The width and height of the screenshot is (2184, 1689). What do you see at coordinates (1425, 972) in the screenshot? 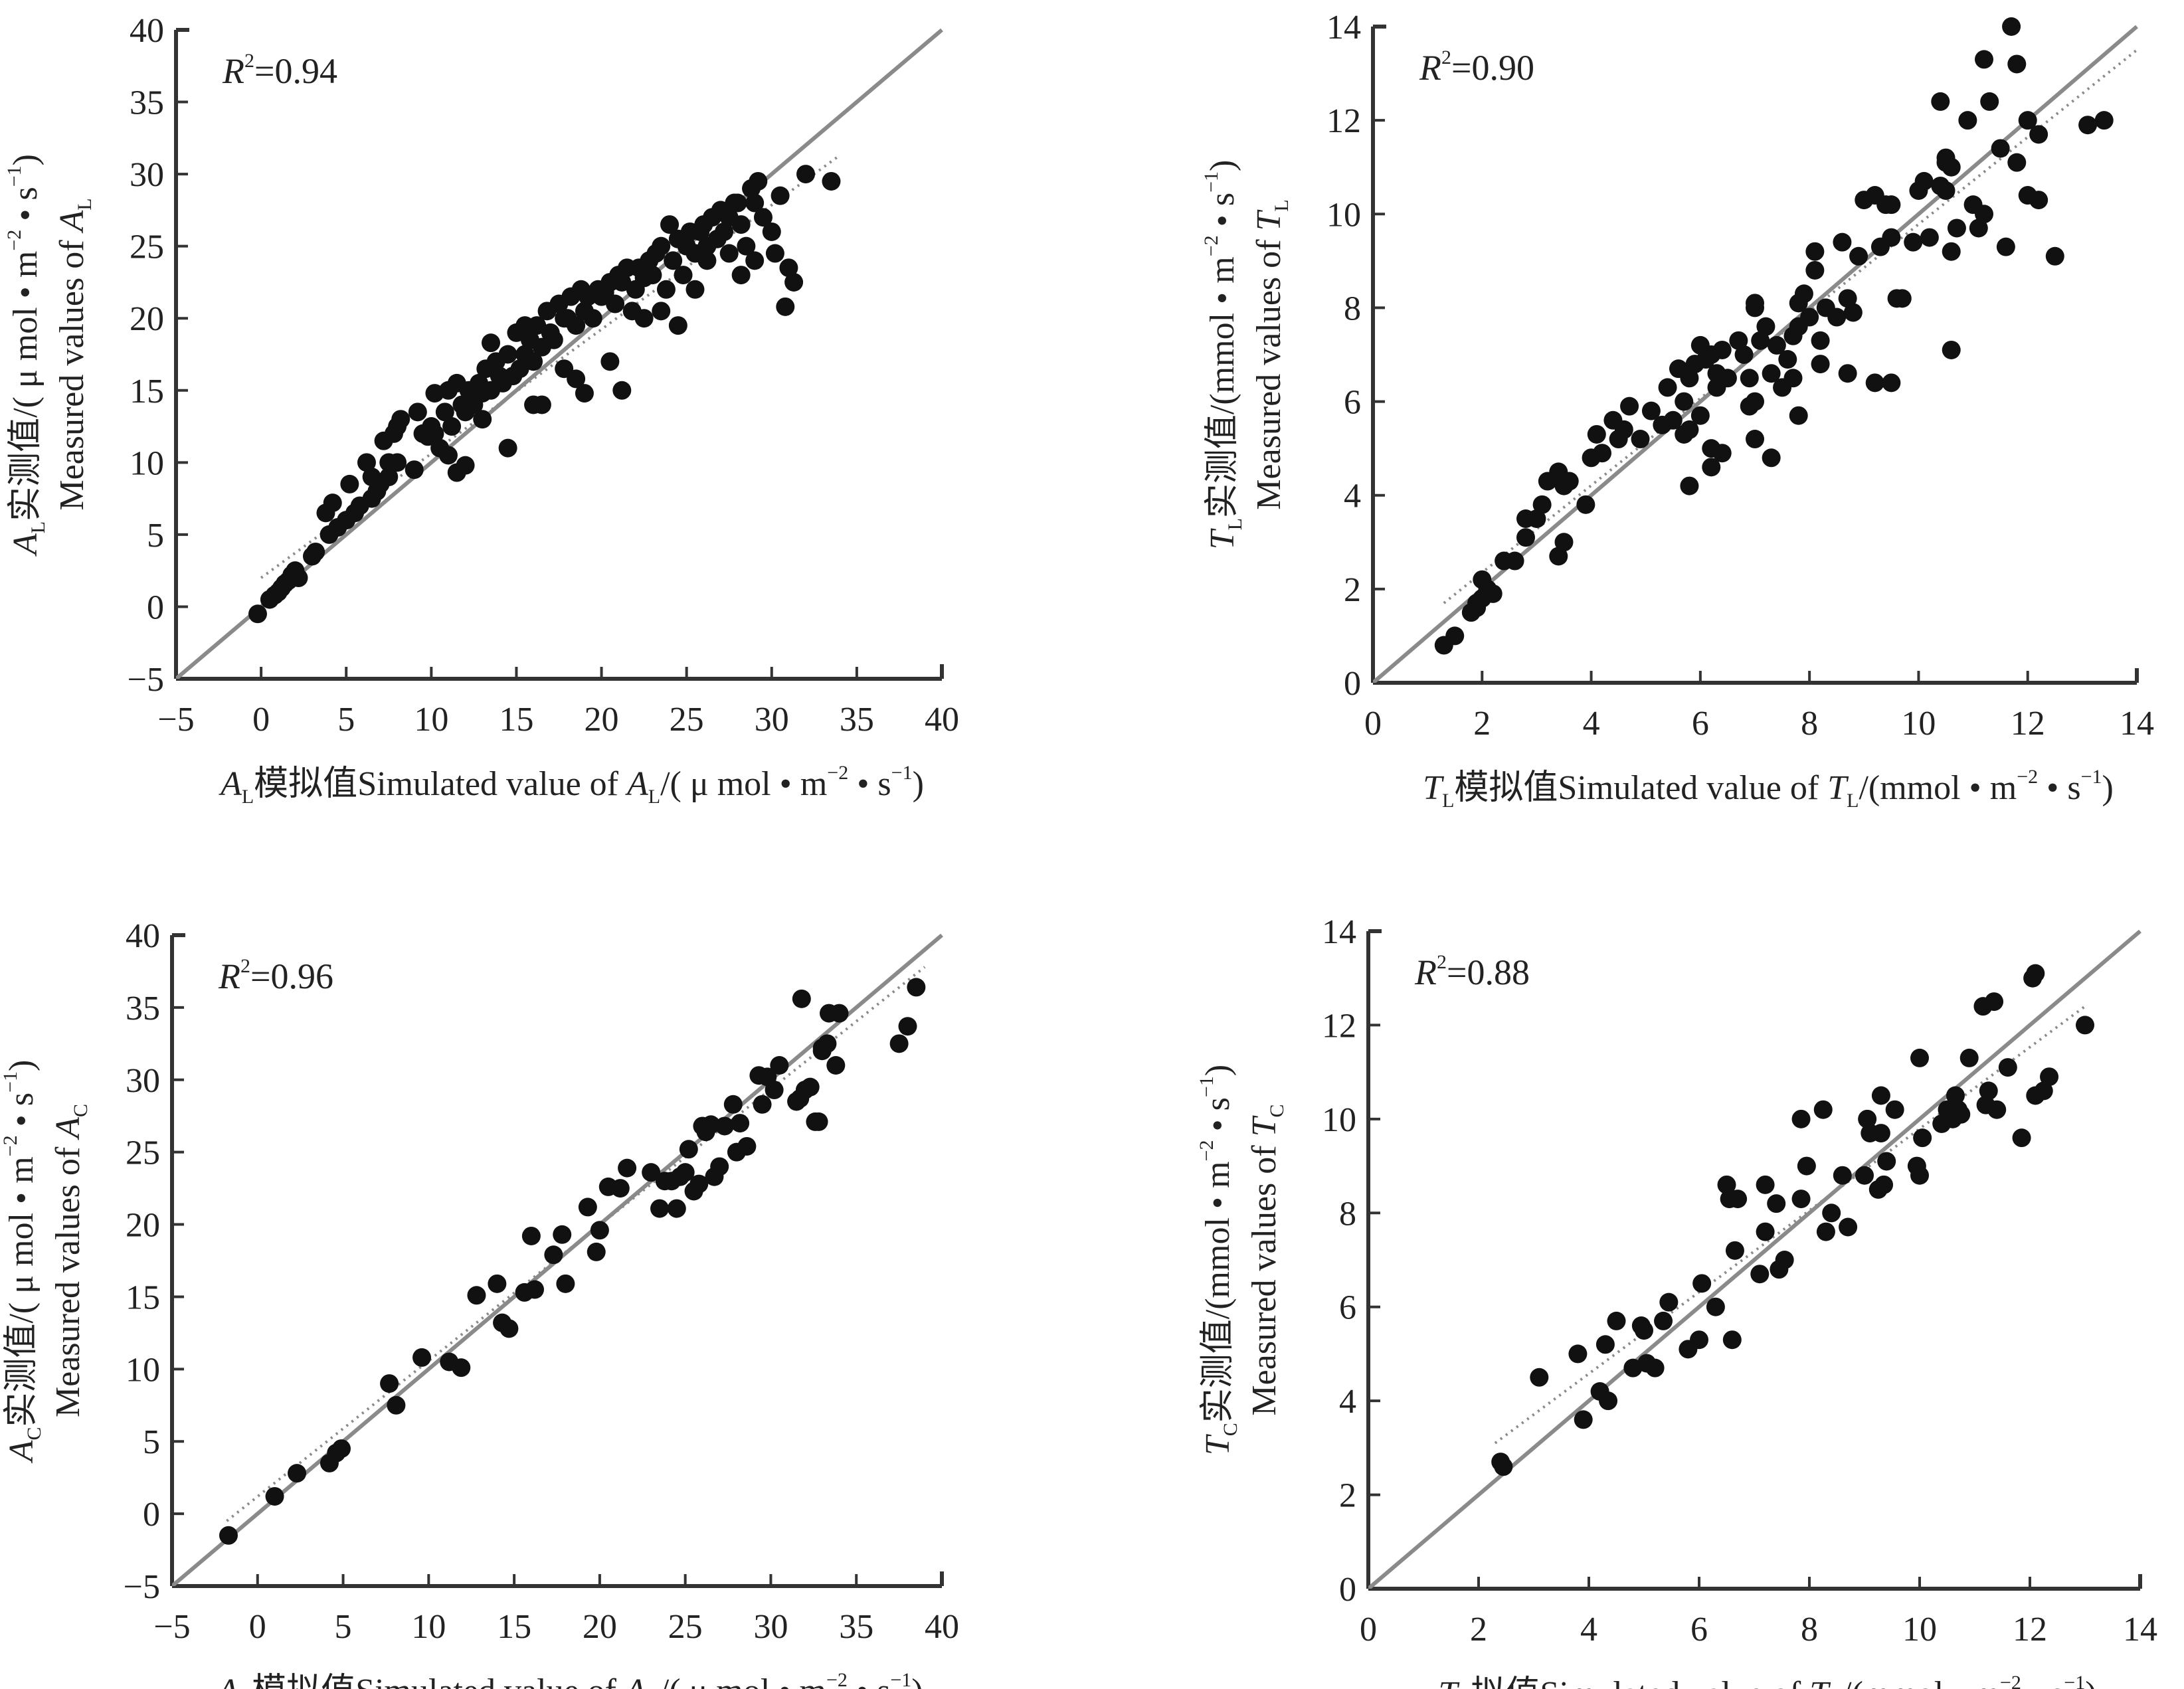
I see `label-part: R` at bounding box center [1425, 972].